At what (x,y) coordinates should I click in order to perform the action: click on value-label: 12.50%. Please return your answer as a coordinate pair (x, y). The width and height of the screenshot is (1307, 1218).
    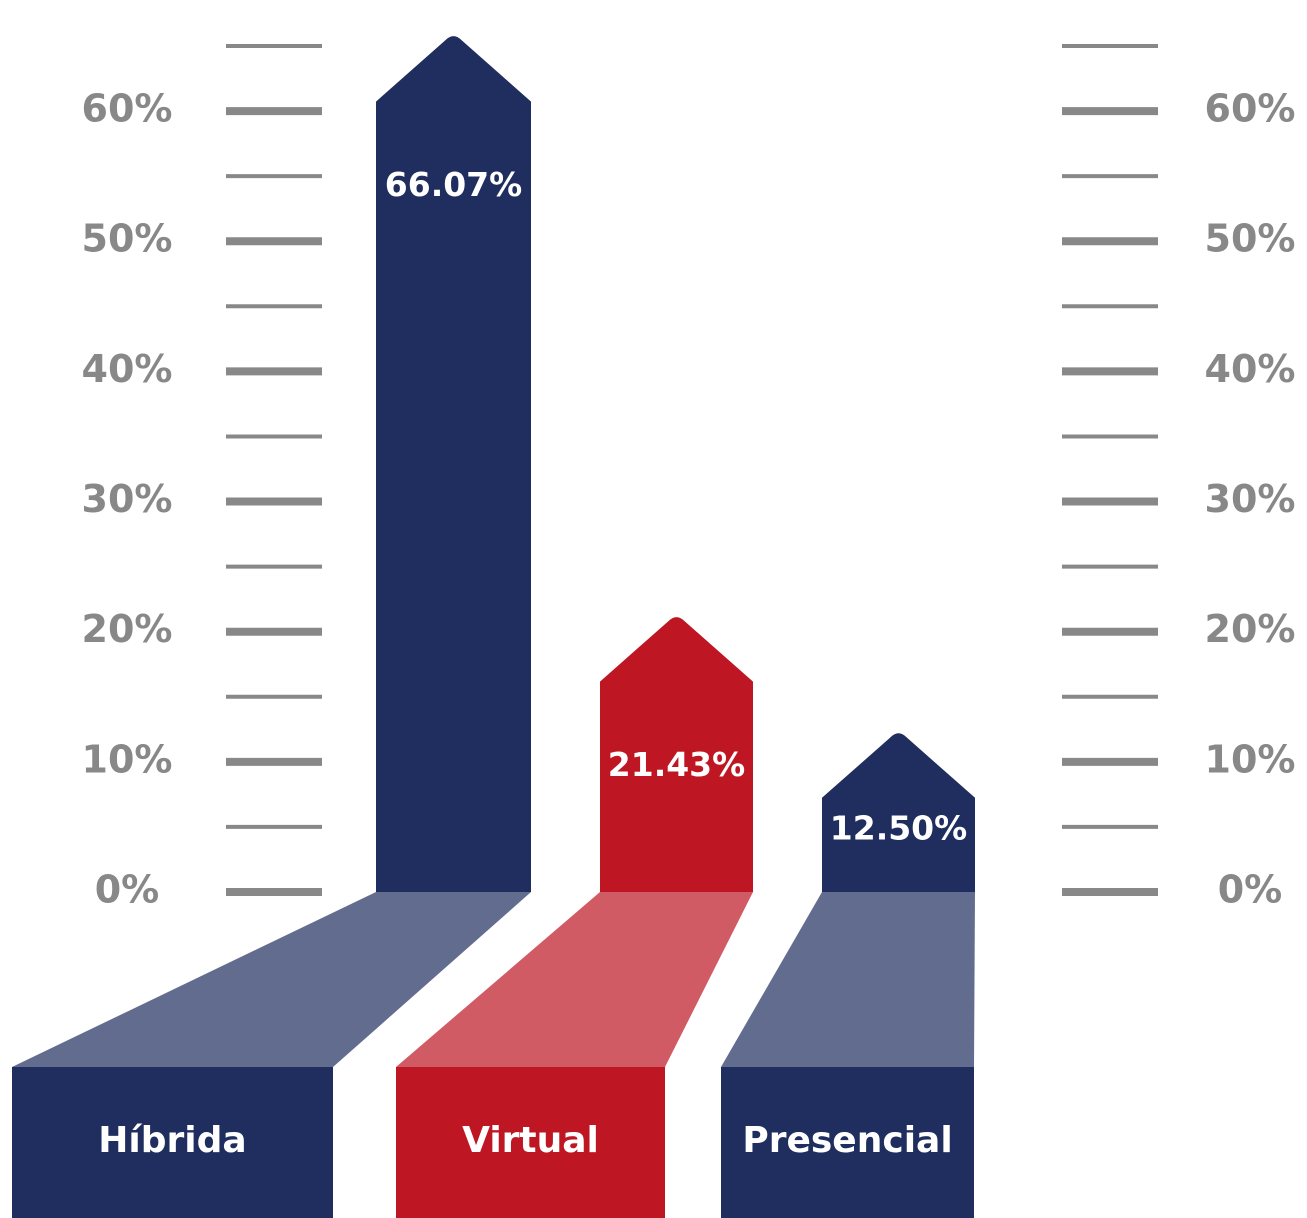
    Looking at the image, I should click on (898, 827).